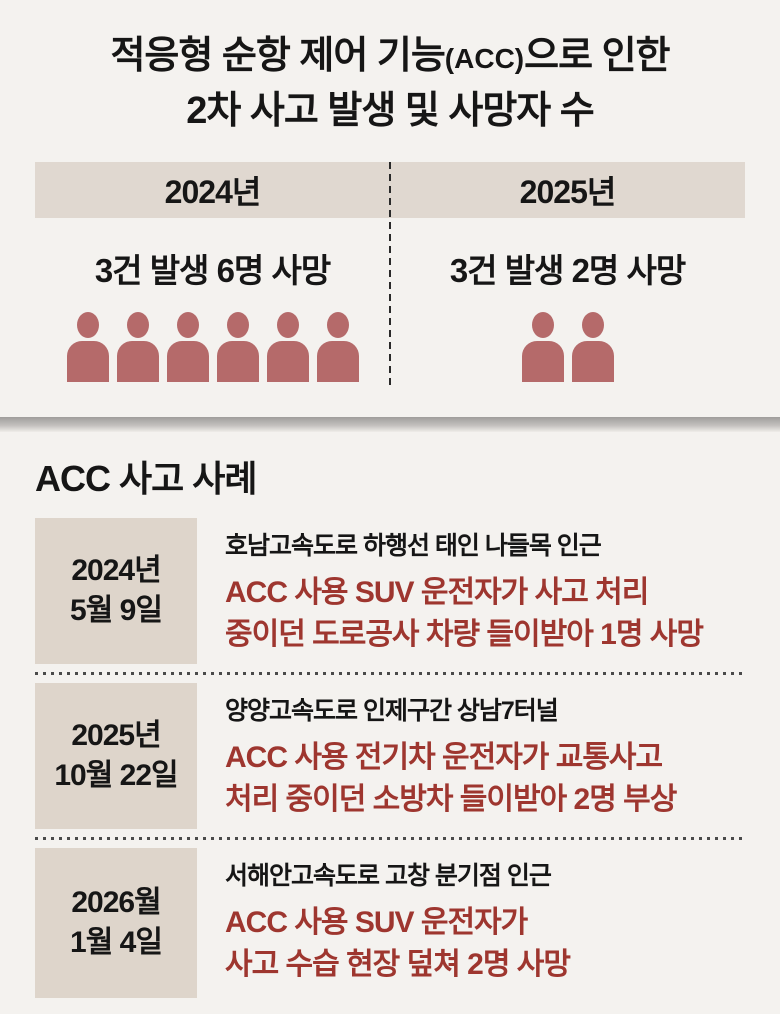 The height and width of the screenshot is (1014, 780). I want to click on vertical-dashed-divider, so click(390, 275).